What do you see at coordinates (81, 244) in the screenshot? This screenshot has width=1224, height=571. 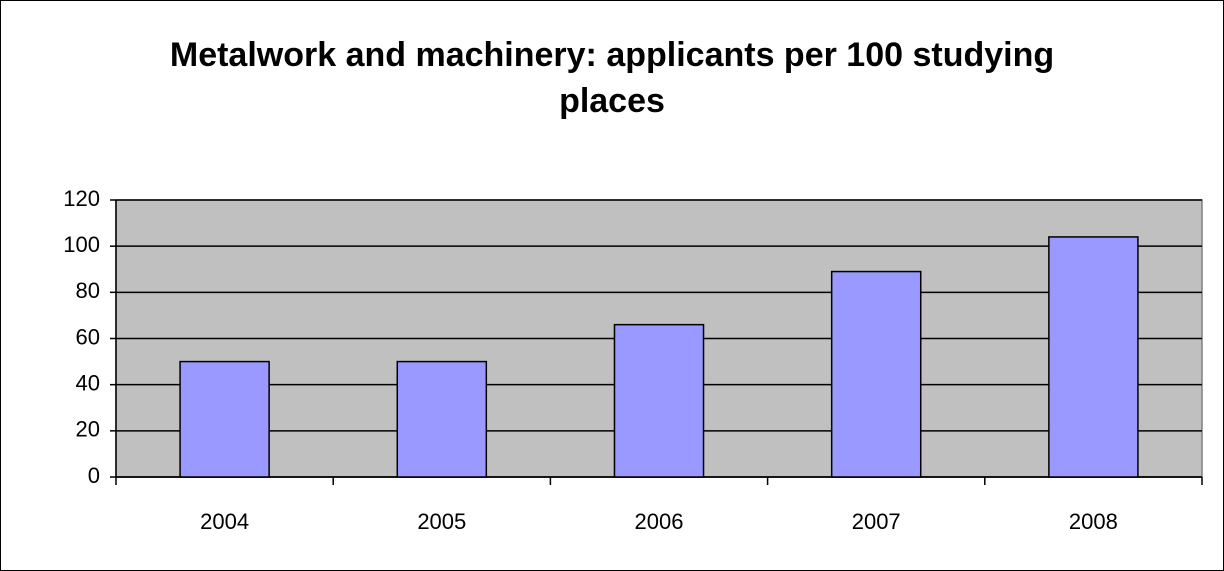 I see `y-tick-label: 100` at bounding box center [81, 244].